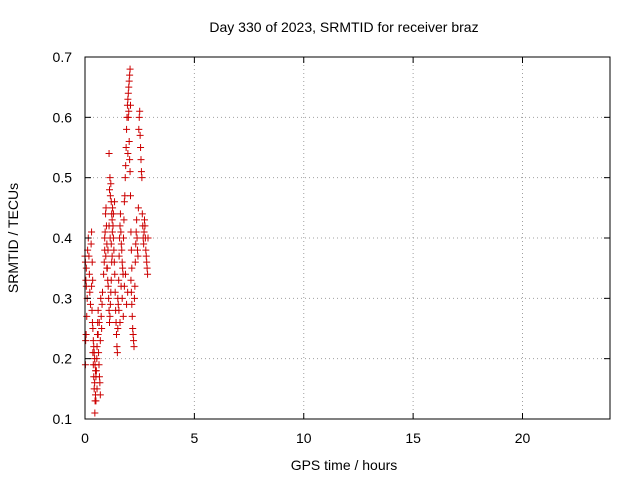 The width and height of the screenshot is (640, 480). What do you see at coordinates (344, 465) in the screenshot?
I see `x-axis-label: GPS time / hours` at bounding box center [344, 465].